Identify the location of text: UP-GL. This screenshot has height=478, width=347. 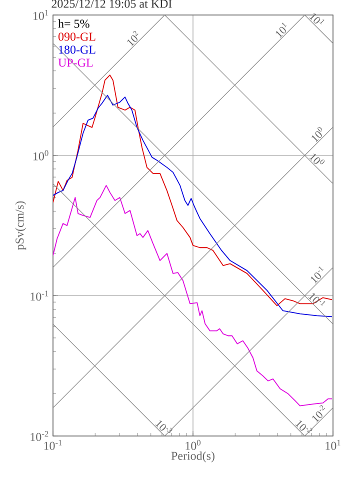
(75, 62).